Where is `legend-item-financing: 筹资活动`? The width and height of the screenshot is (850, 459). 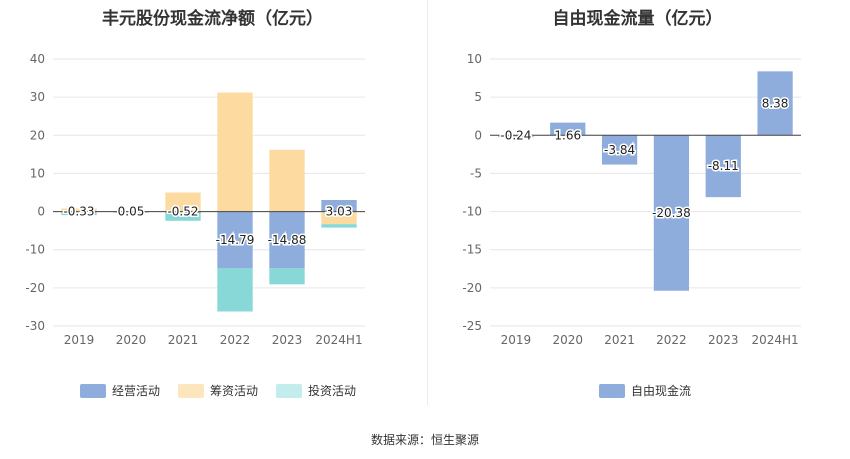 legend-item-financing: 筹资活动 is located at coordinates (218, 390).